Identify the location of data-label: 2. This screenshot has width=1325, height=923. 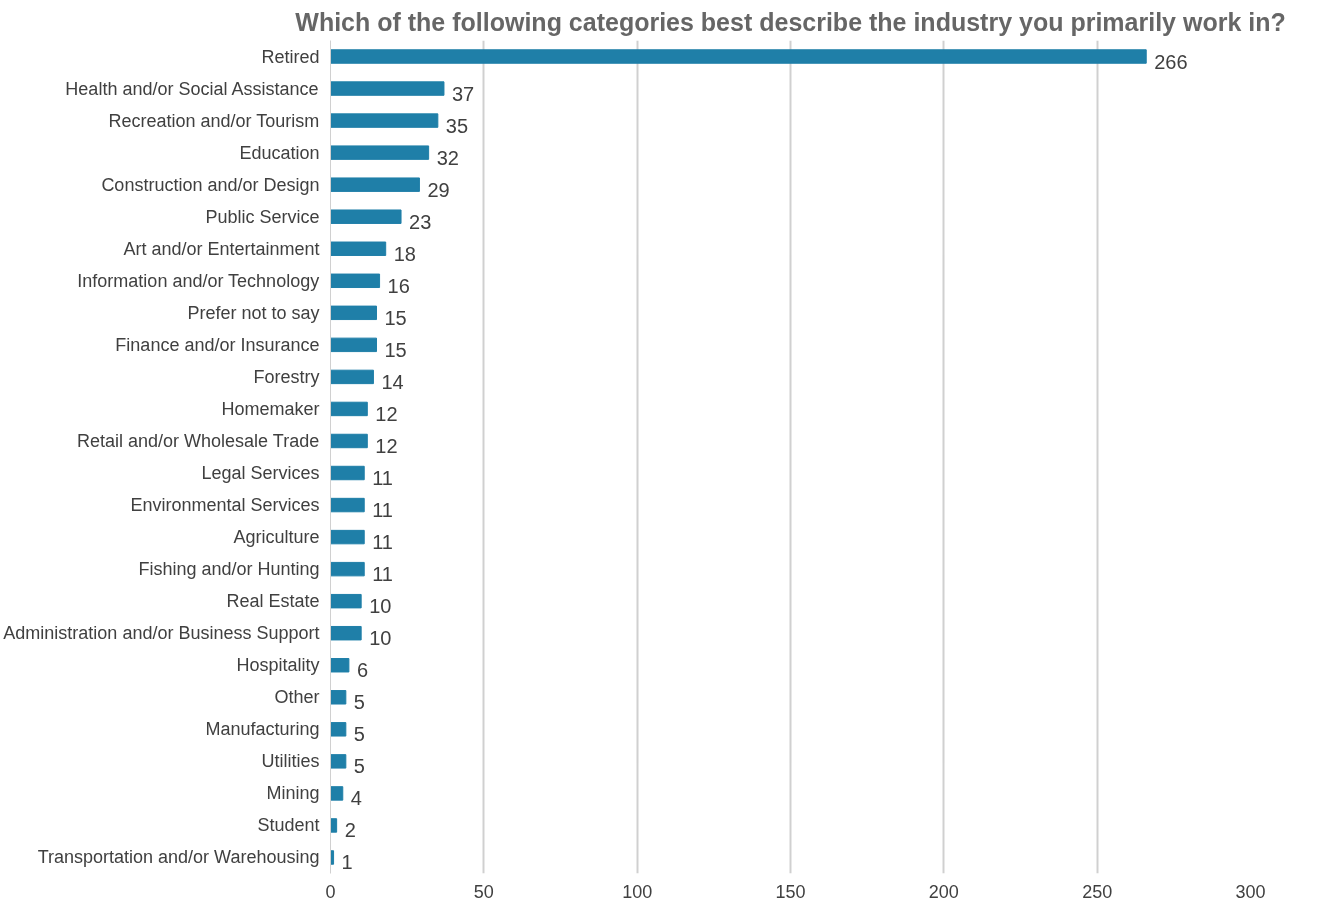
(350, 830).